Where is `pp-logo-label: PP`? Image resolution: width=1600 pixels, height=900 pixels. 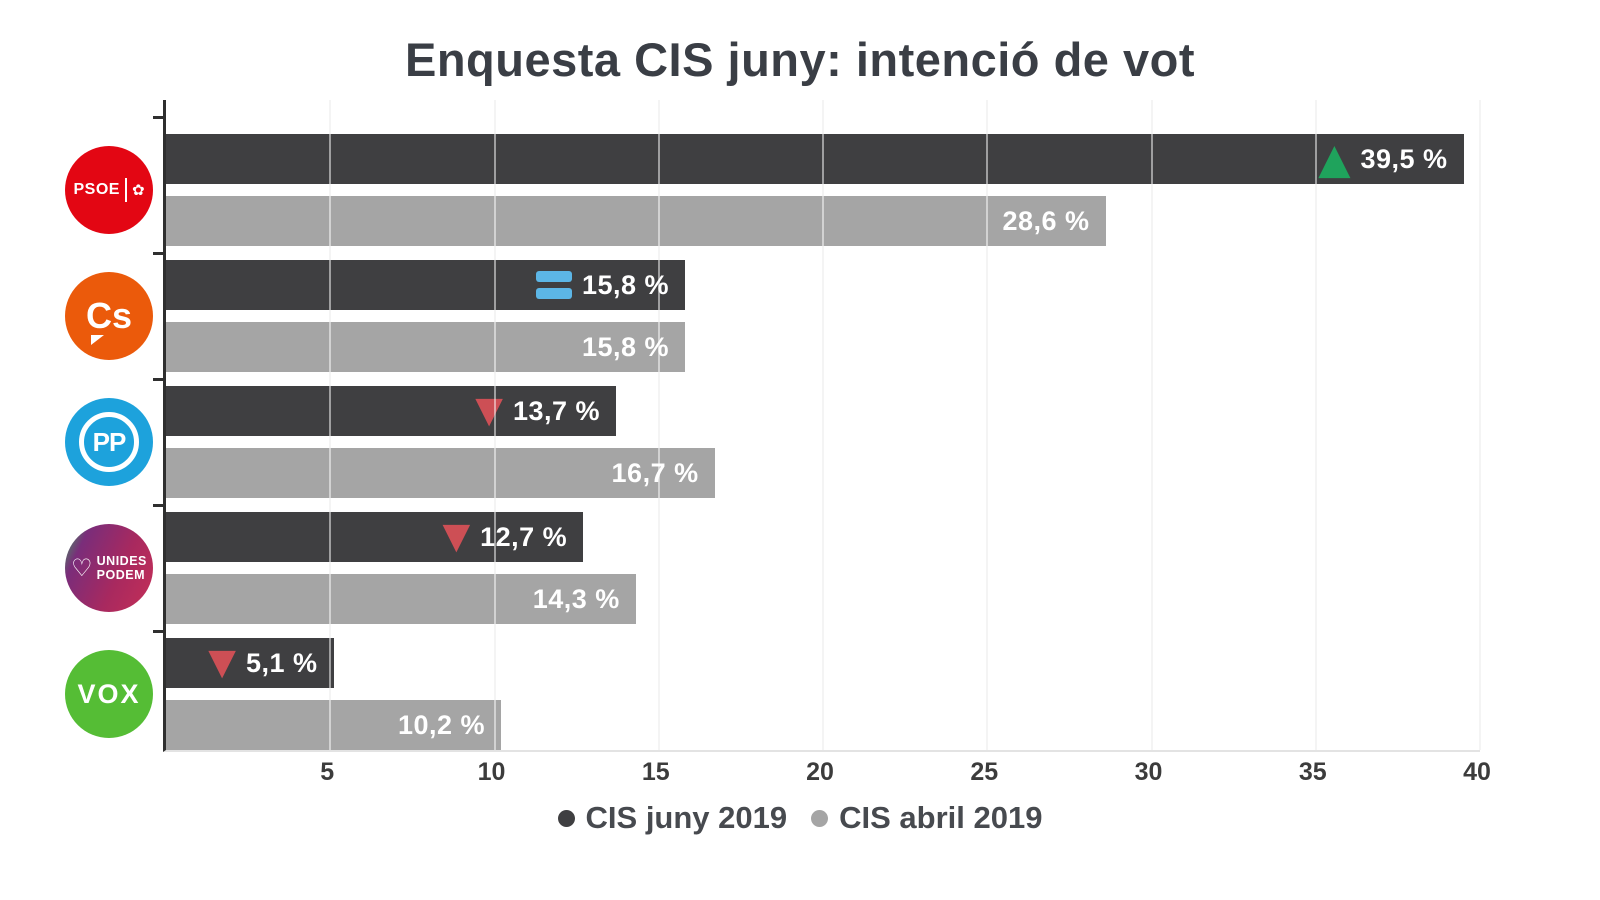 pp-logo-label: PP is located at coordinates (109, 441).